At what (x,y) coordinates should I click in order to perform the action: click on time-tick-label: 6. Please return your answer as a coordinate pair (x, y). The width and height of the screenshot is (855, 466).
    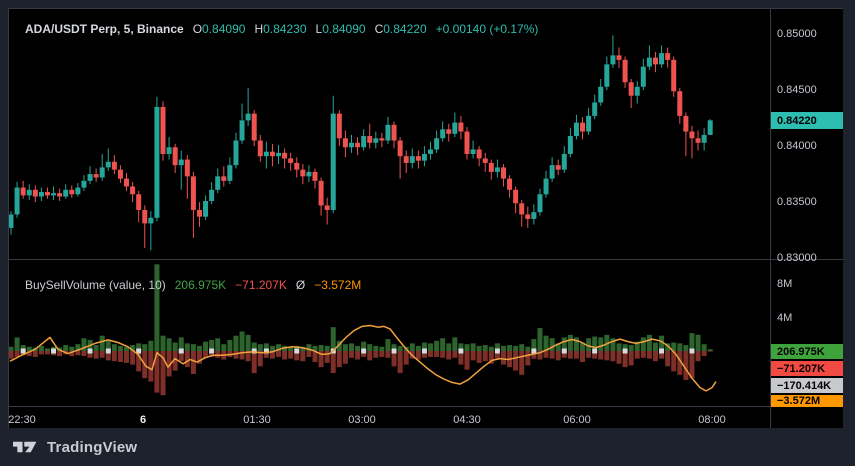
    Looking at the image, I should click on (143, 420).